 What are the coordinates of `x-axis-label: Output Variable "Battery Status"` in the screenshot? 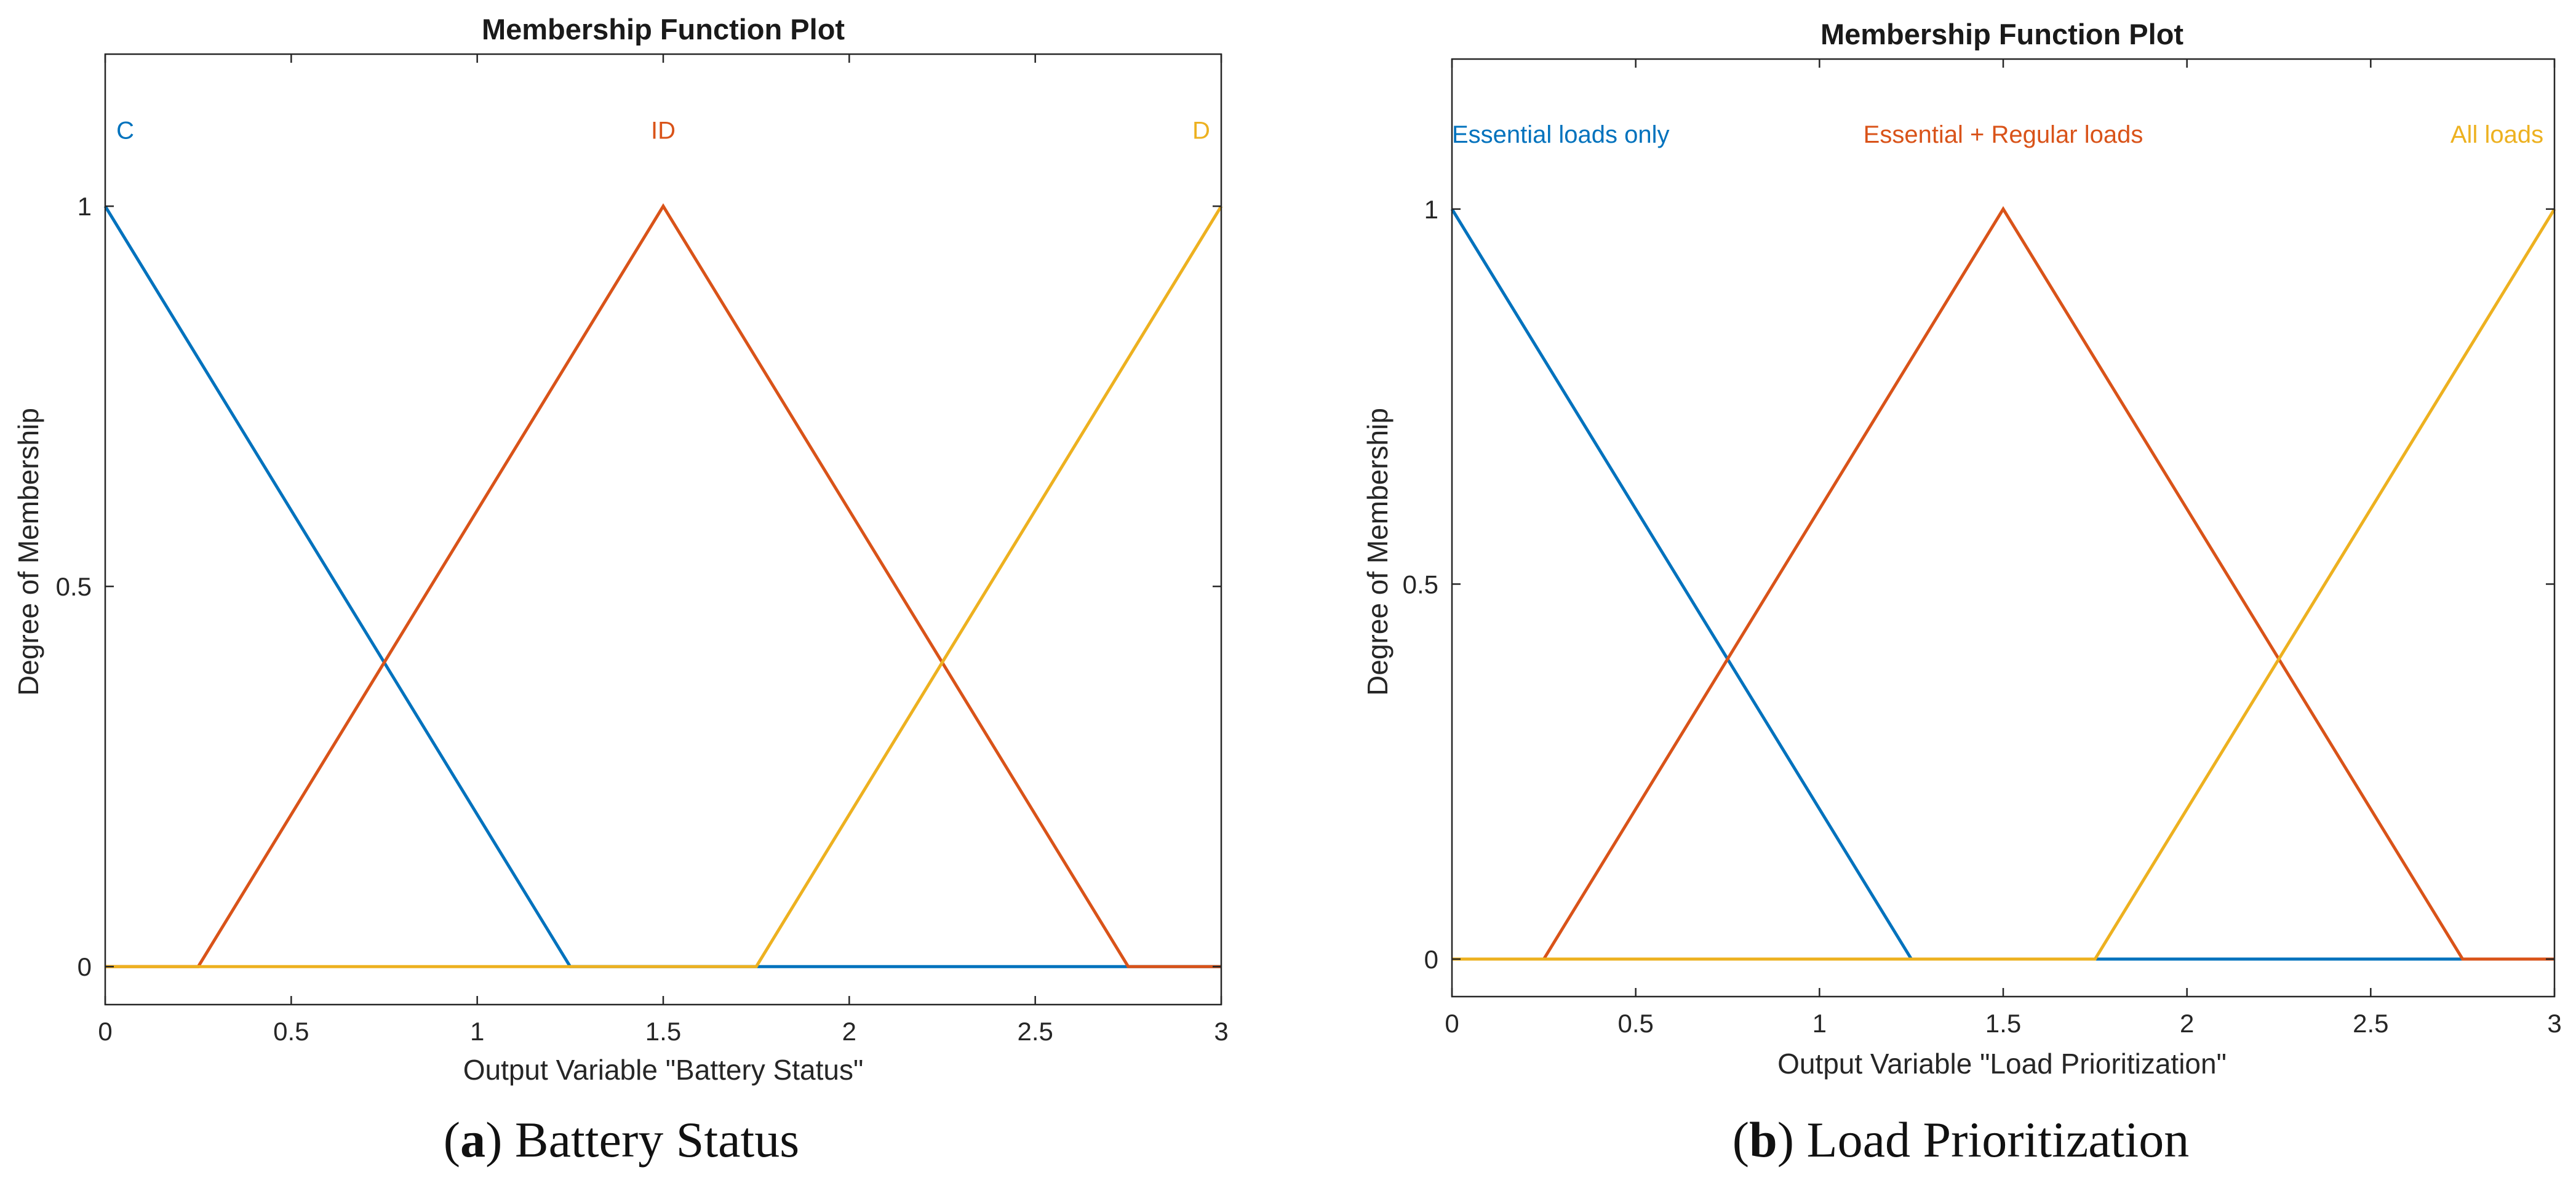 It's located at (663, 1070).